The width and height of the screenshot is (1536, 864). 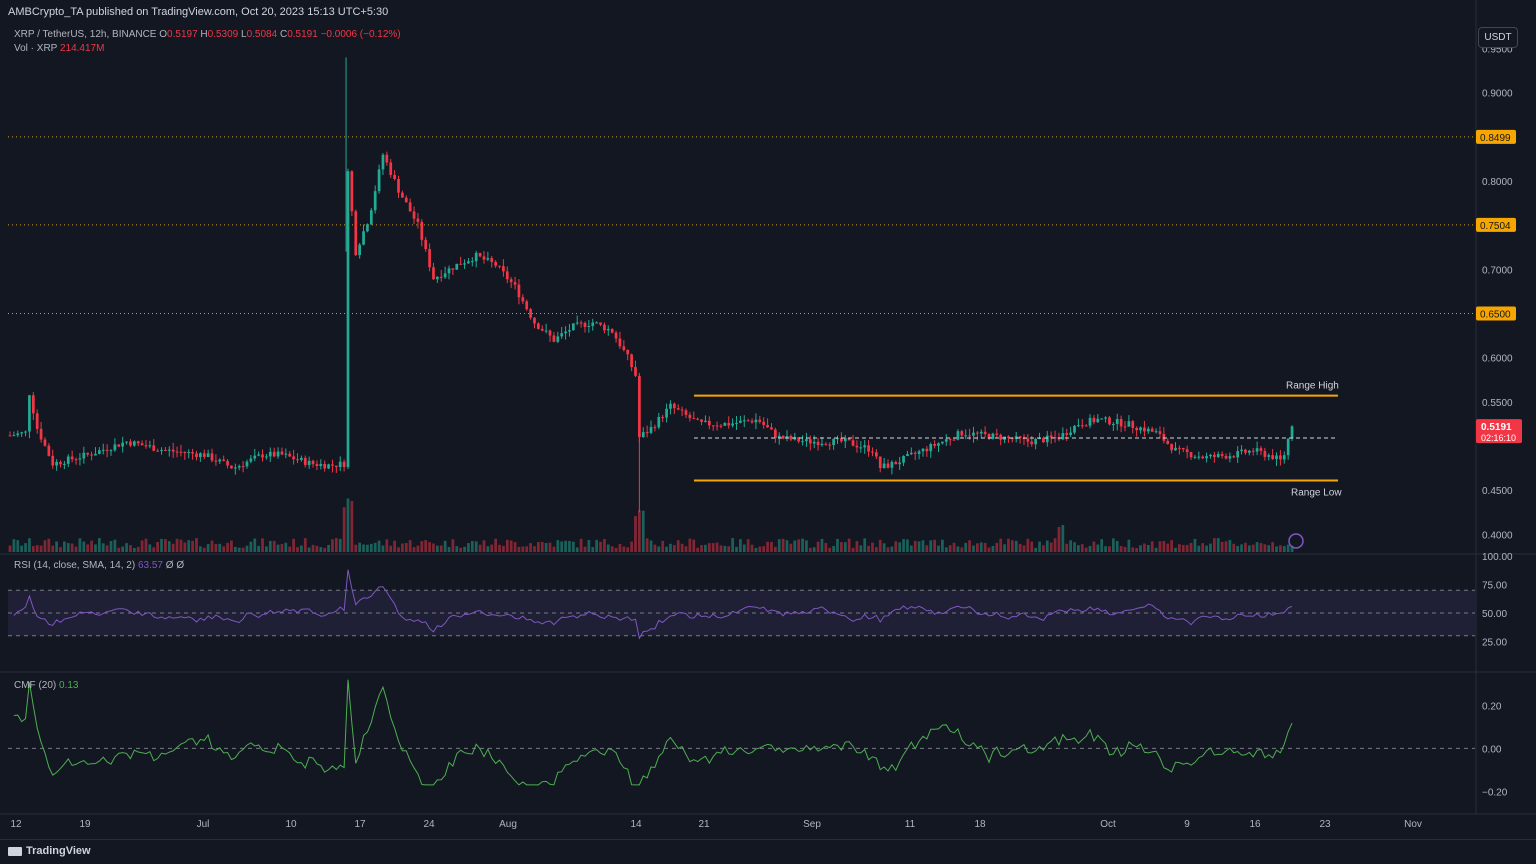 I want to click on currency-button: USDT, so click(x=1498, y=37).